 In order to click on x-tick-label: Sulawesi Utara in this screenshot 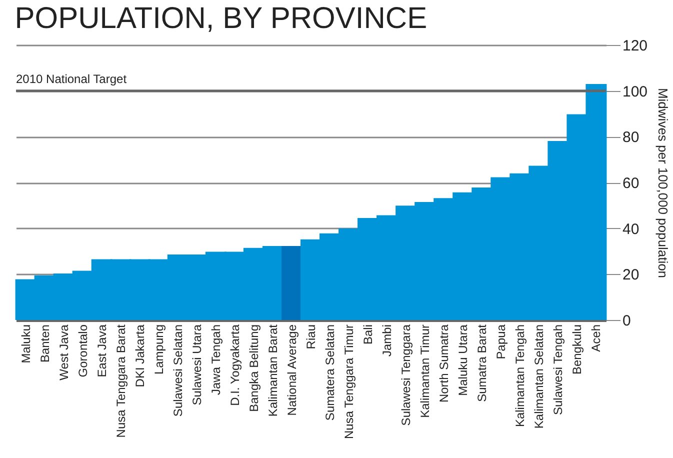, I will do `click(197, 365)`.